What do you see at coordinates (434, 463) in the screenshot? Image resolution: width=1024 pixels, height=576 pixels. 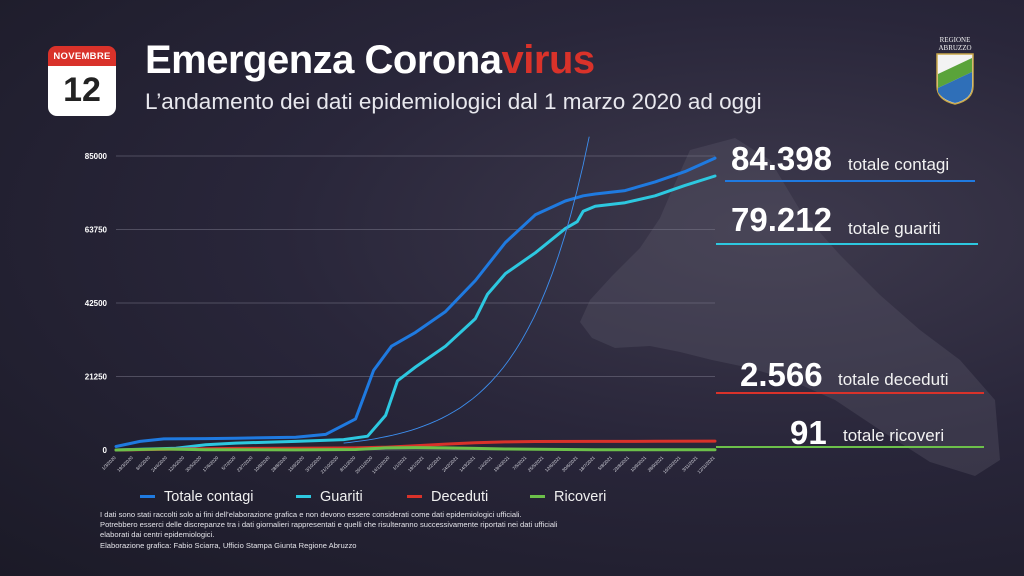 I see `x-tick-label: 6/2/2021` at bounding box center [434, 463].